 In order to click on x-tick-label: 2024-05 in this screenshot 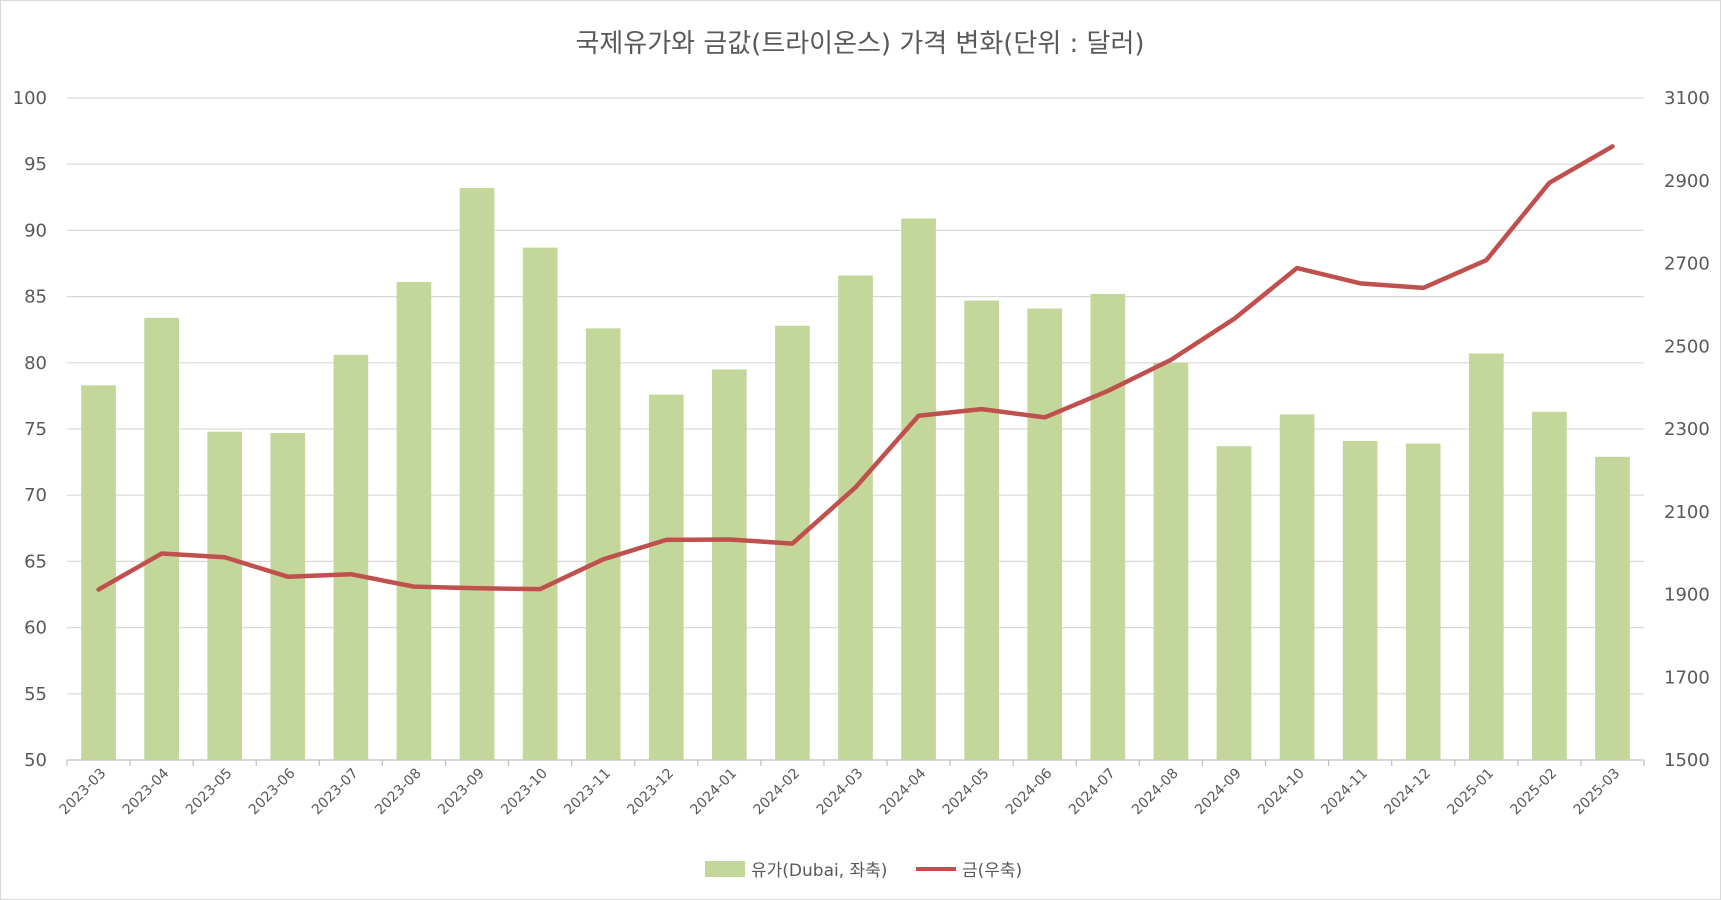, I will do `click(966, 792)`.